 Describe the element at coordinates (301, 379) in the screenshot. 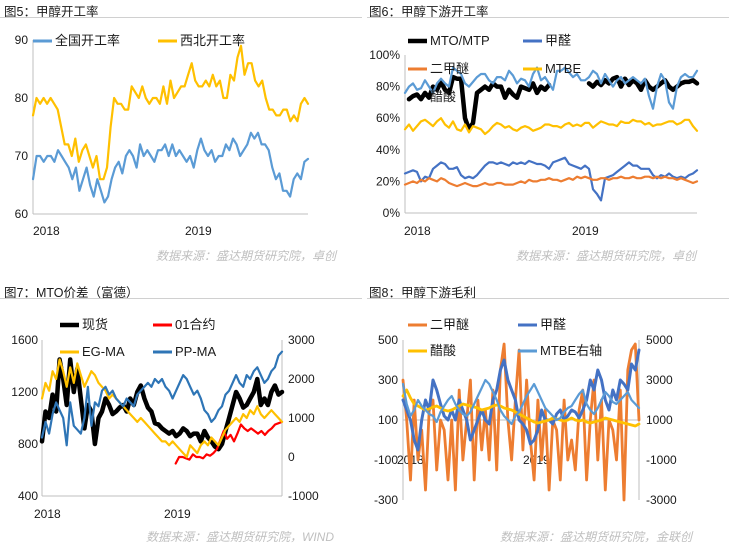

I see `y-tick-label-right: 2000` at that location.